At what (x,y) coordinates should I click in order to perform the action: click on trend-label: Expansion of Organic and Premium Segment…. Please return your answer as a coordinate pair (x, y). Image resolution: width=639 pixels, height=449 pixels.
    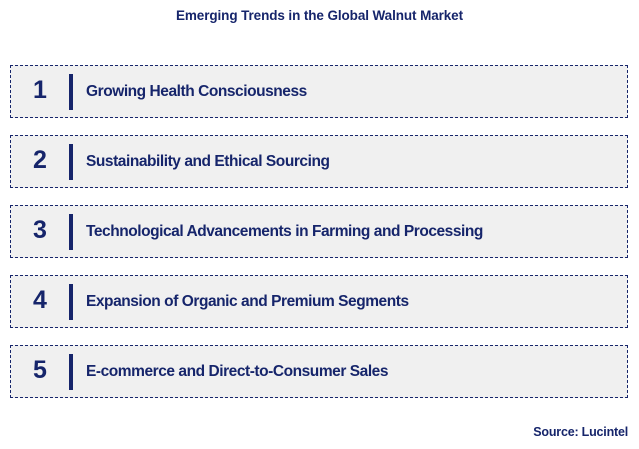
    Looking at the image, I should click on (247, 301).